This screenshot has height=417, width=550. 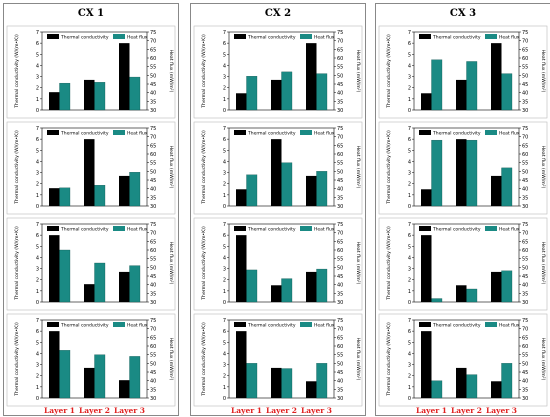 I want to click on column-title: CX 3, so click(x=463, y=13).